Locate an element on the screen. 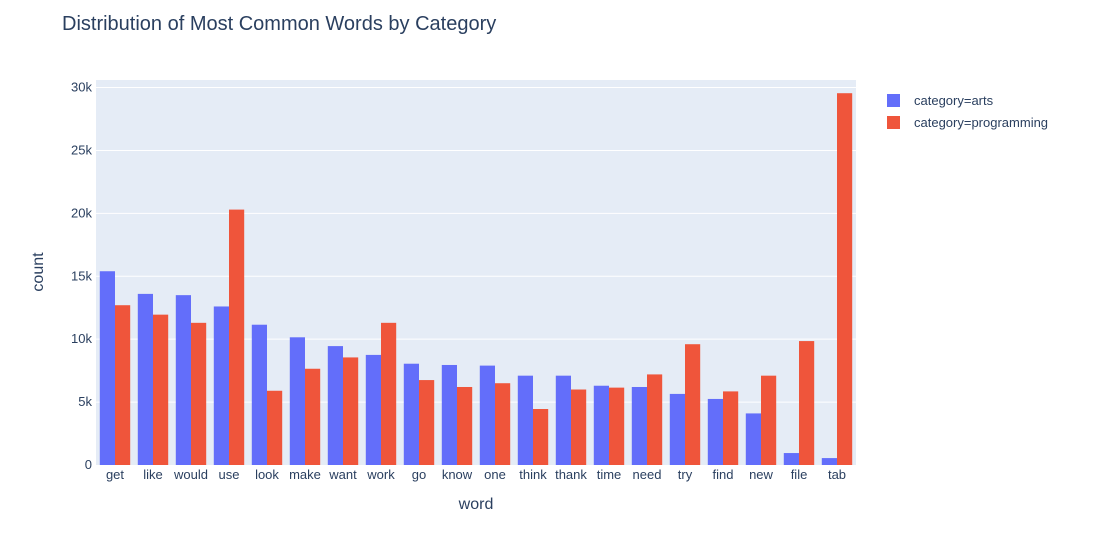  y-tick-label: 5k is located at coordinates (85, 401).